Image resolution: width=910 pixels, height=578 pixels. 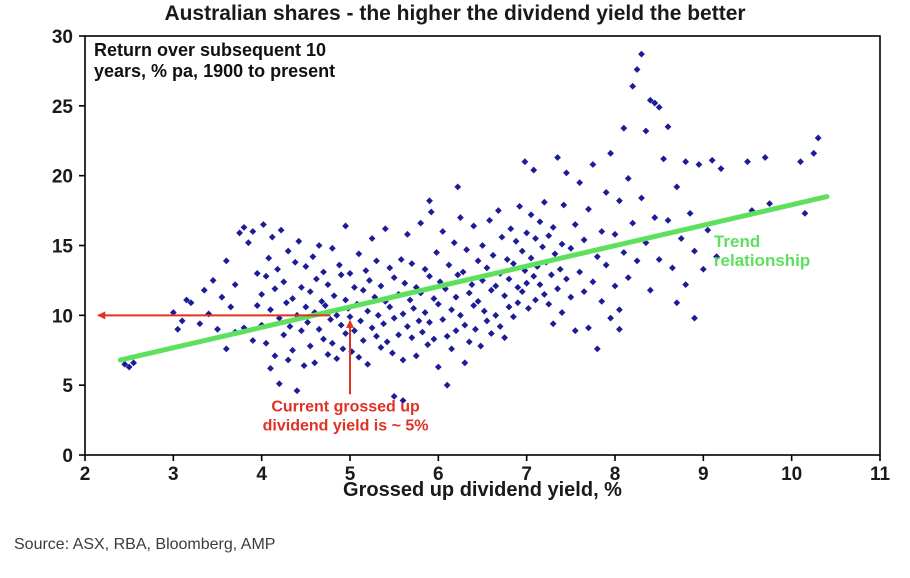 I want to click on x-axis-ticks: 2 3 4 5 6 7 8 9 10 11, so click(x=485, y=470).